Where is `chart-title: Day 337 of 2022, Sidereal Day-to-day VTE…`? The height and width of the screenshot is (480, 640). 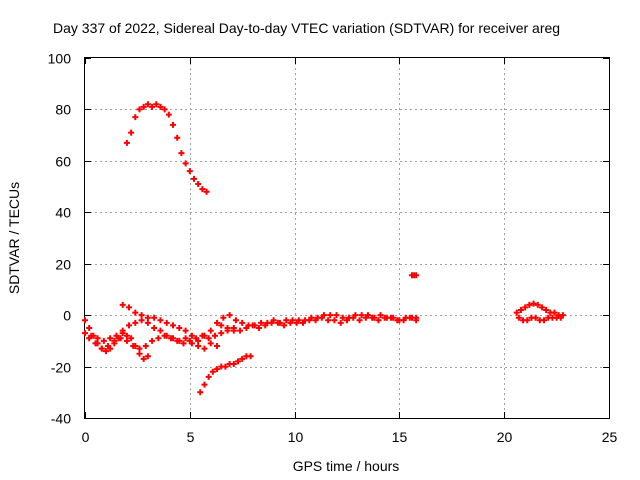 chart-title: Day 337 of 2022, Sidereal Day-to-day VTE… is located at coordinates (306, 28).